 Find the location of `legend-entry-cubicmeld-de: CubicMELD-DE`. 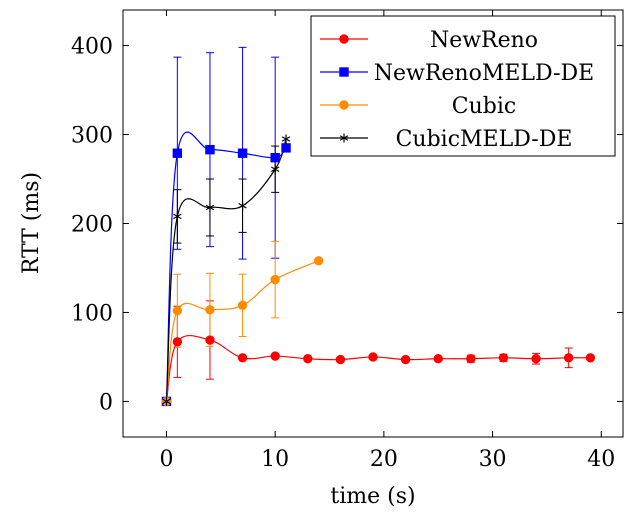

legend-entry-cubicmeld-de: CubicMELD-DE is located at coordinates (446, 139).